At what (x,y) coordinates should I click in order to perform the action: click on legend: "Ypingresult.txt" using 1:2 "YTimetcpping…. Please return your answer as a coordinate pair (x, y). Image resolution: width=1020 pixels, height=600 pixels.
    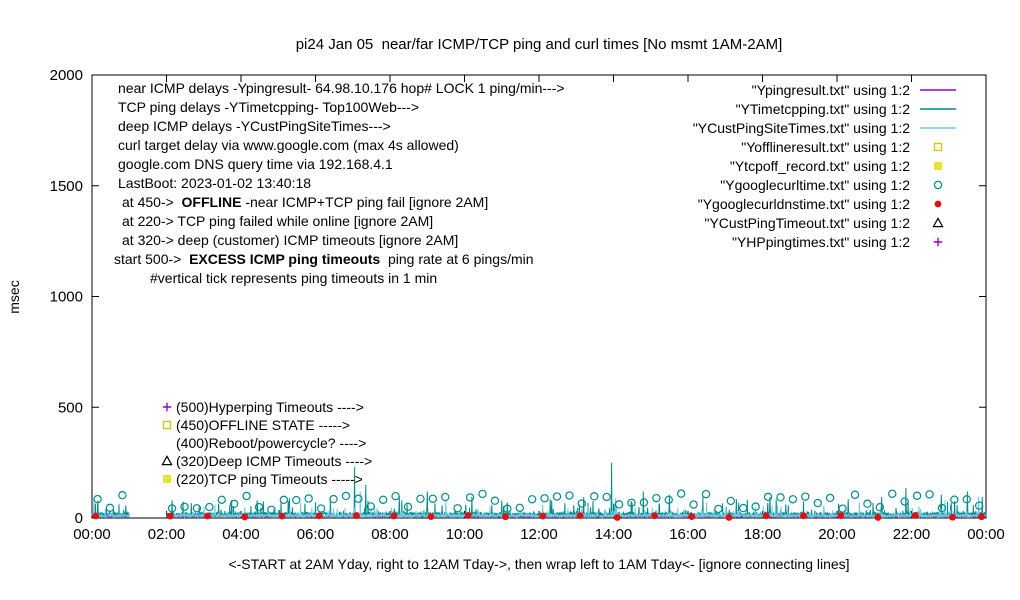
    Looking at the image, I should click on (825, 165).